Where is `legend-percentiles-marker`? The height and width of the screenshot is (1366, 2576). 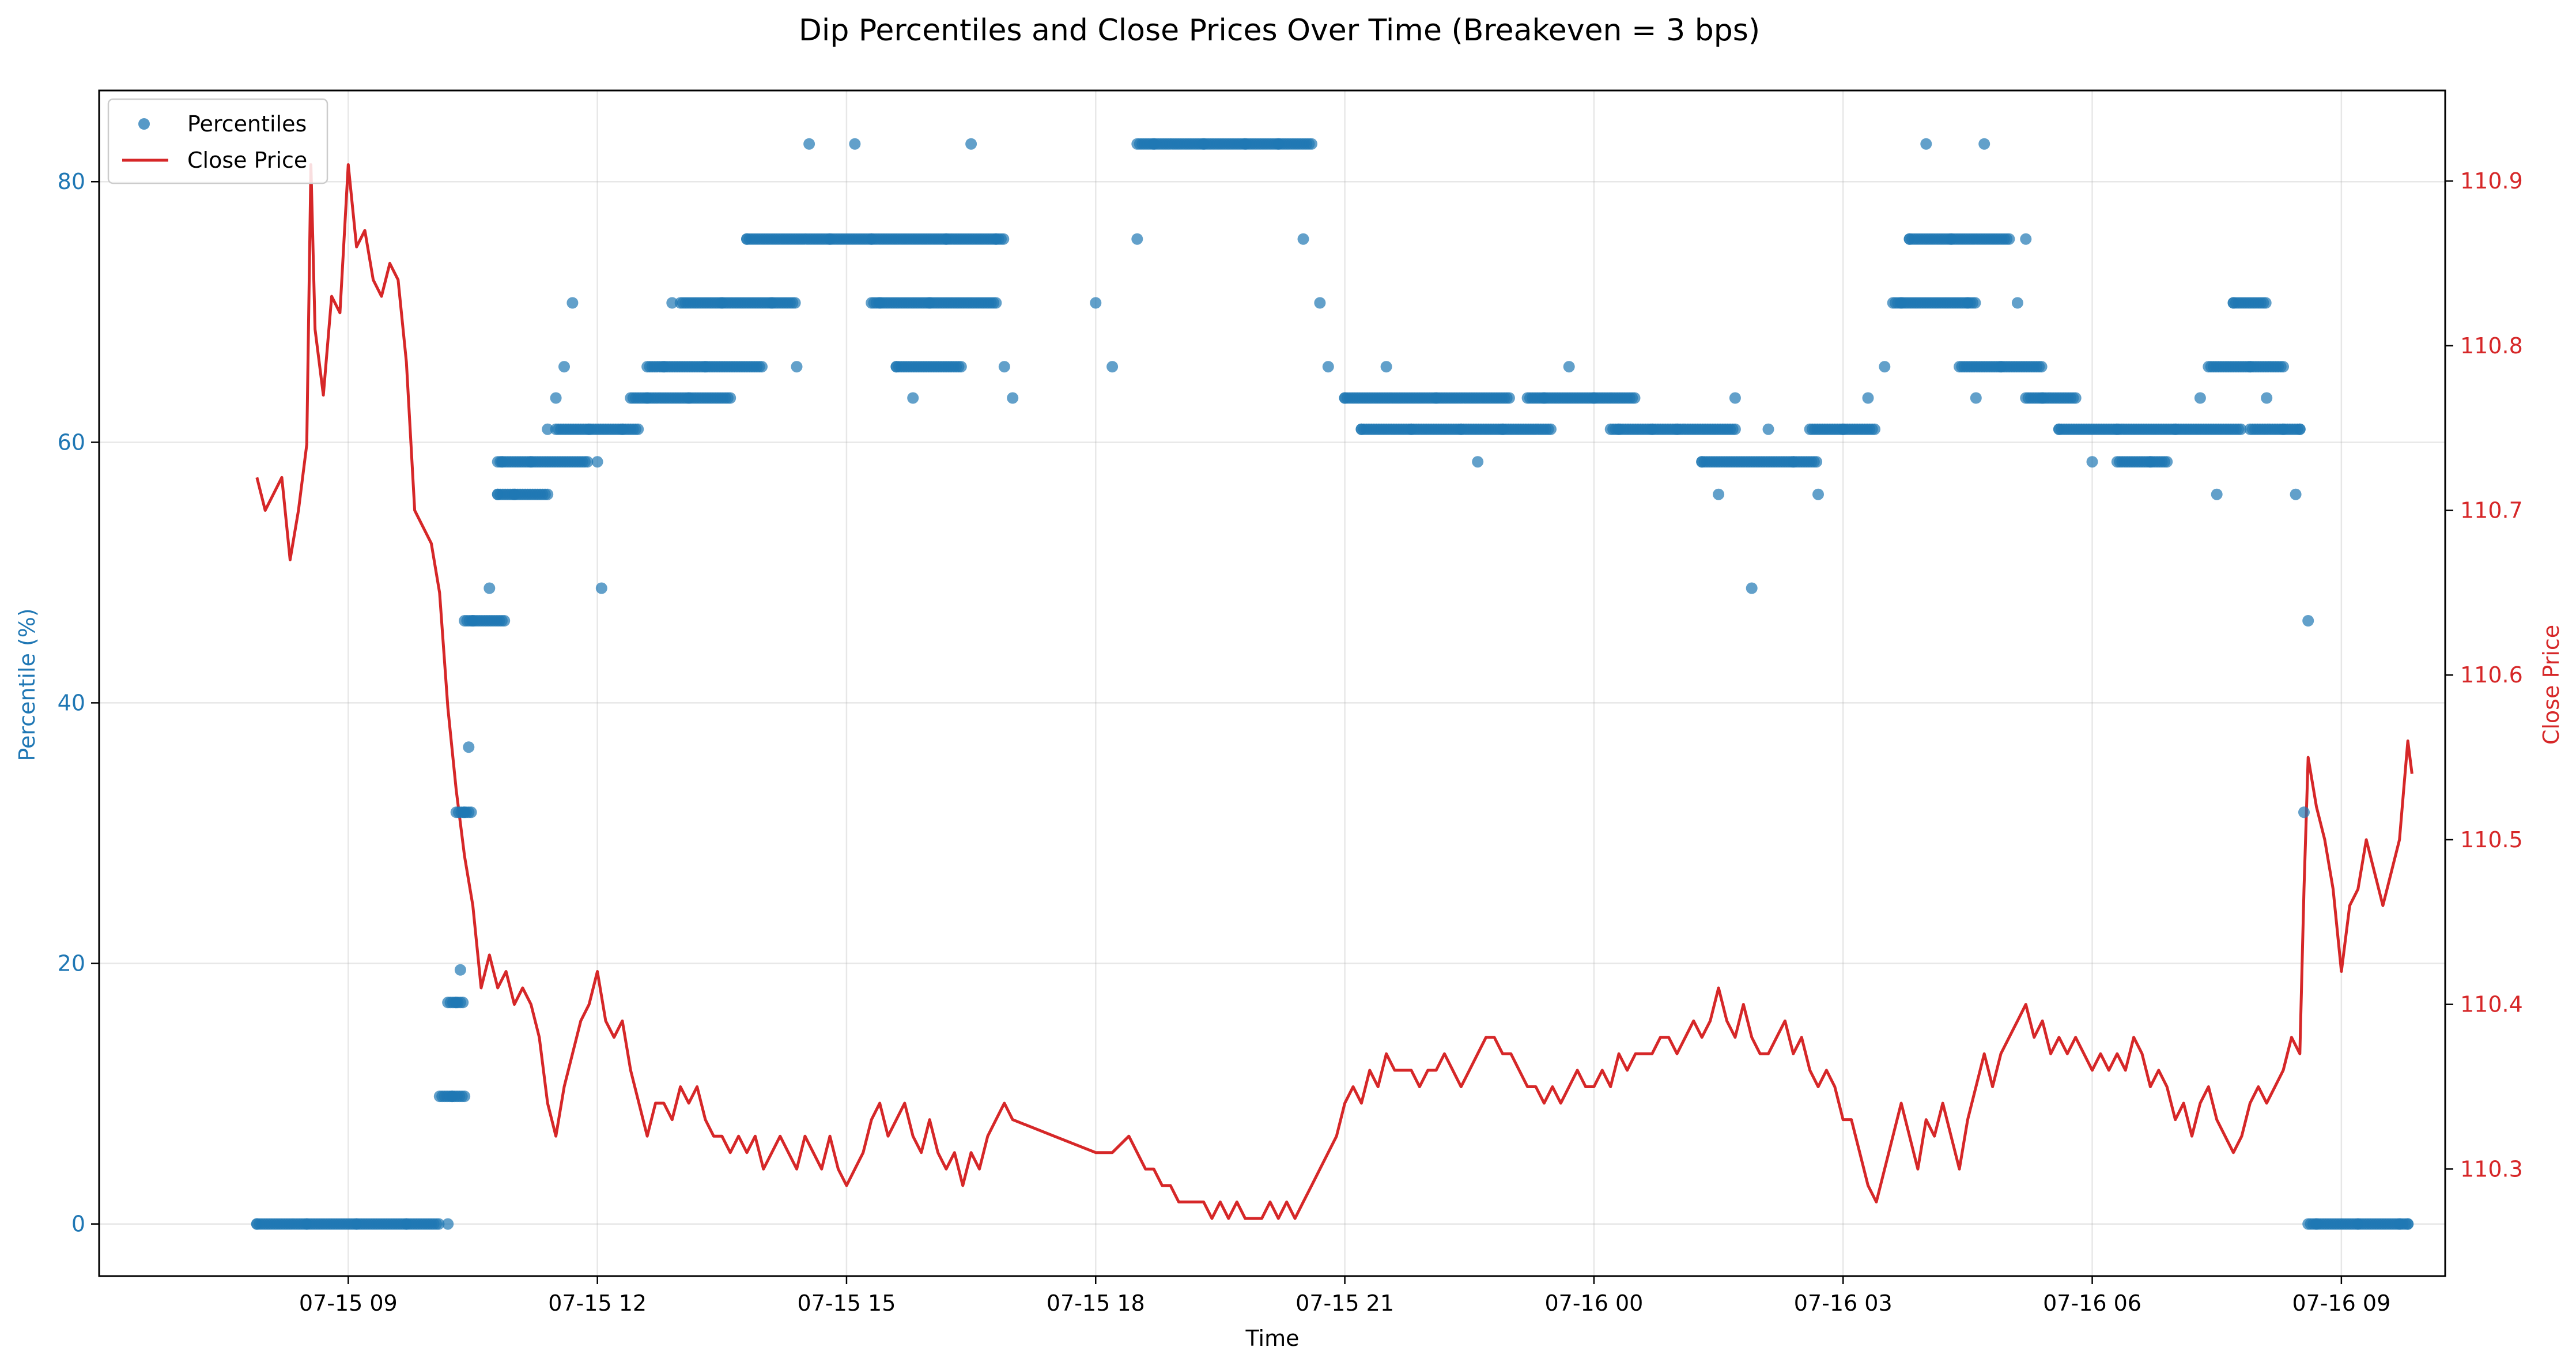 legend-percentiles-marker is located at coordinates (144, 124).